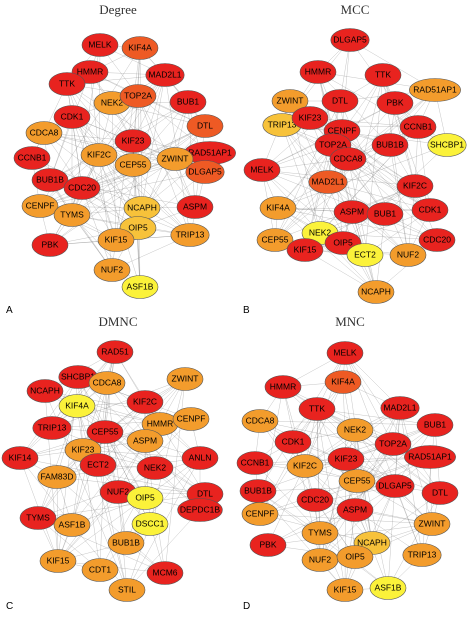 The image size is (474, 624). Describe the element at coordinates (395, 485) in the screenshot. I see `node-label: DLGAP5` at that location.